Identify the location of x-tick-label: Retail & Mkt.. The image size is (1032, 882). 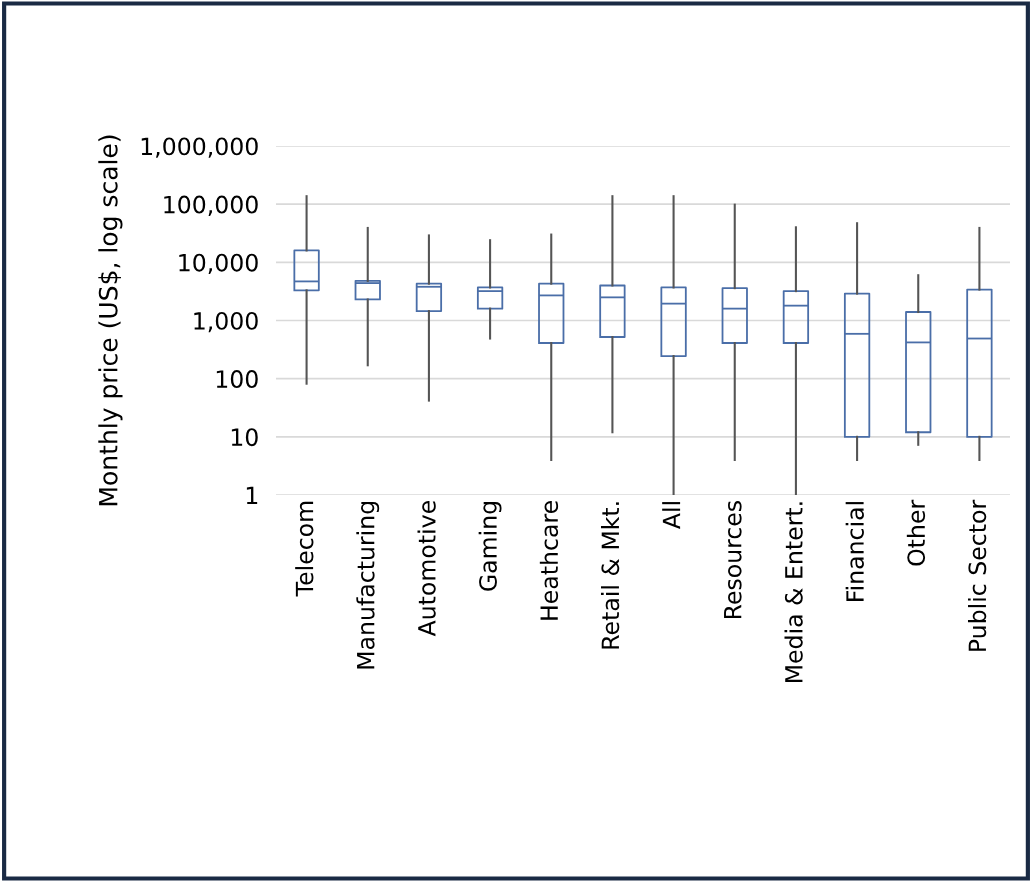
(610, 575).